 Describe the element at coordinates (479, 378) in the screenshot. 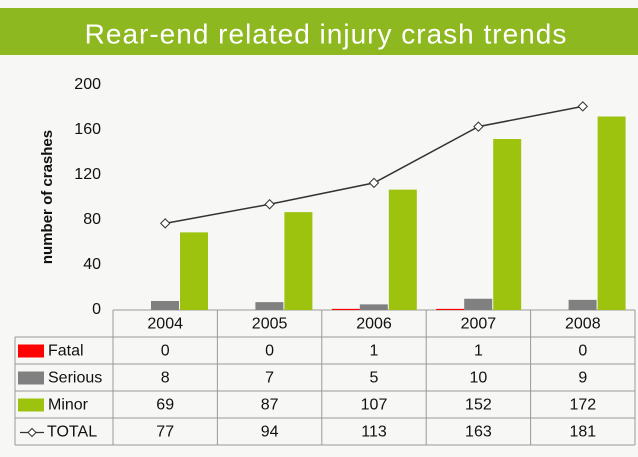

I see `table-cell: 10` at that location.